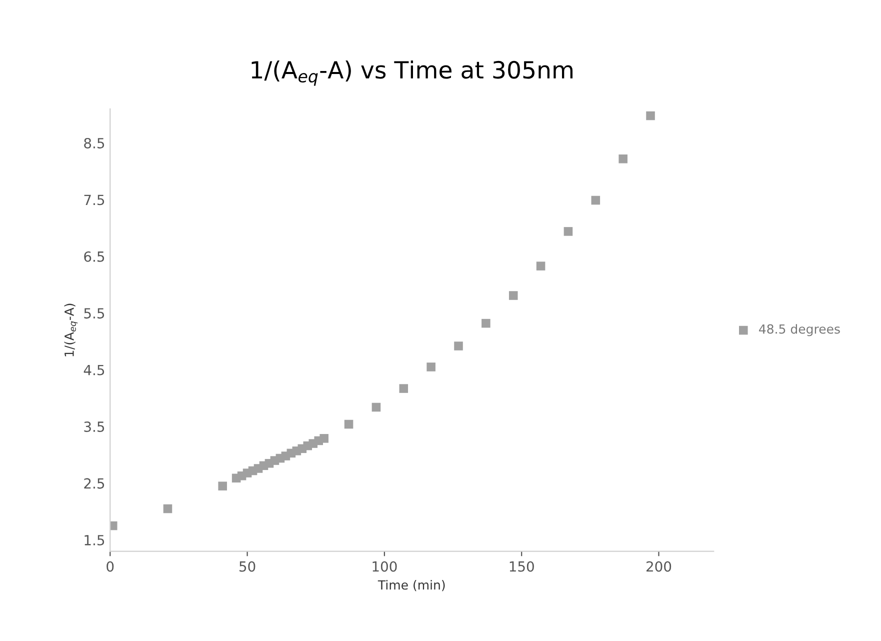 This screenshot has height=641, width=881. Describe the element at coordinates (412, 73) in the screenshot. I see `chart-title: 1/(A$_{eq}$-A) vs Time at 305nm` at that location.